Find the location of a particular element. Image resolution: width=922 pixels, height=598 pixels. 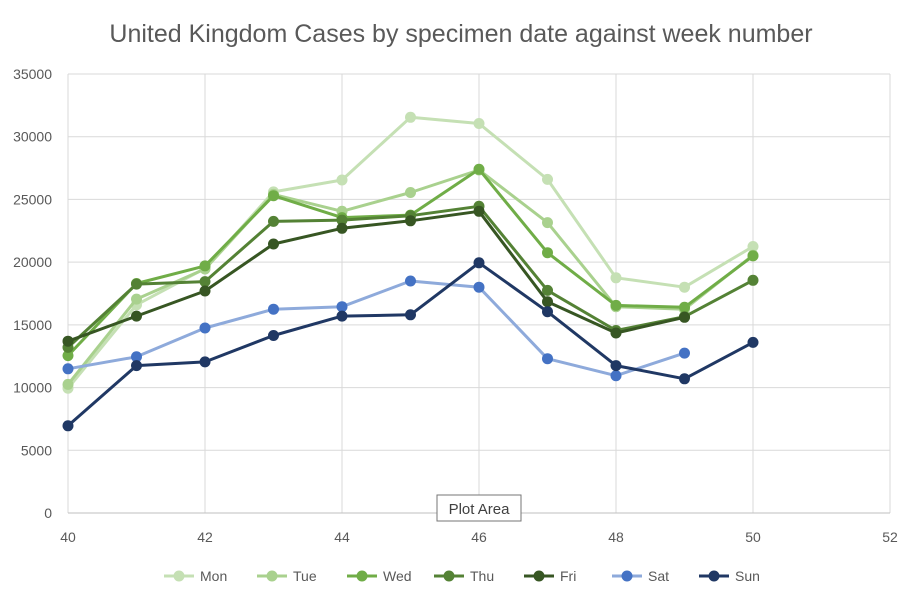

x-tick-label: 50 is located at coordinates (753, 537).